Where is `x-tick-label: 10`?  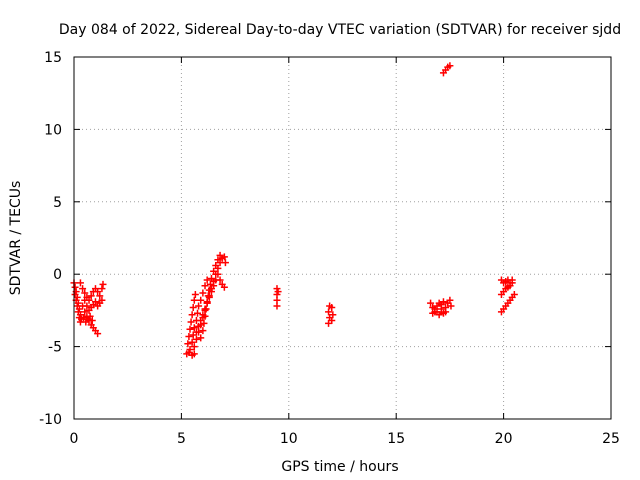 x-tick-label: 10 is located at coordinates (289, 439).